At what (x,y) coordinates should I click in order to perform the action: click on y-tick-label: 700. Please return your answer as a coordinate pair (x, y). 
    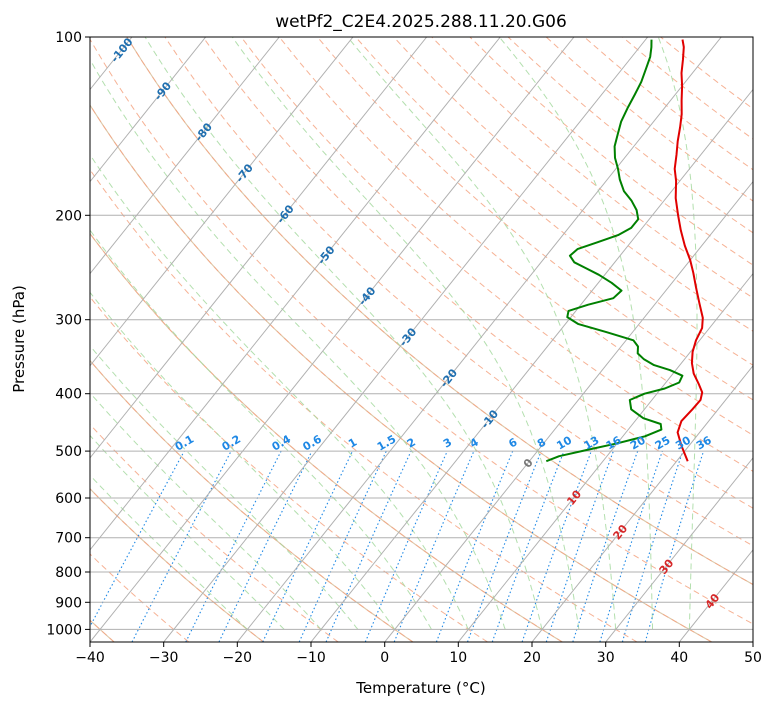
    Looking at the image, I should click on (68, 539).